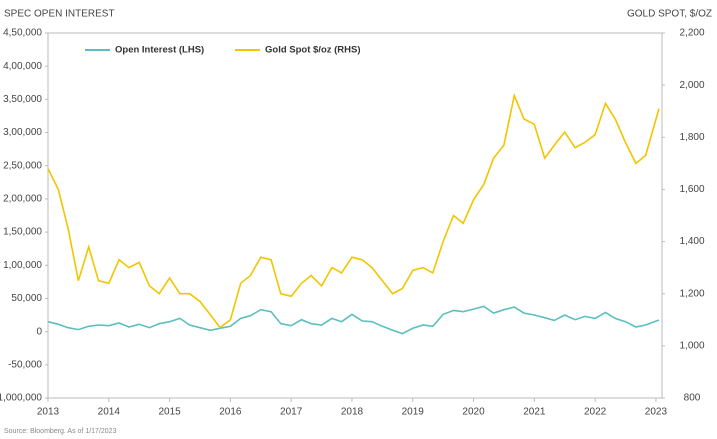 This screenshot has height=439, width=717. What do you see at coordinates (692, 398) in the screenshot?
I see `y2-tick-label: 800` at bounding box center [692, 398].